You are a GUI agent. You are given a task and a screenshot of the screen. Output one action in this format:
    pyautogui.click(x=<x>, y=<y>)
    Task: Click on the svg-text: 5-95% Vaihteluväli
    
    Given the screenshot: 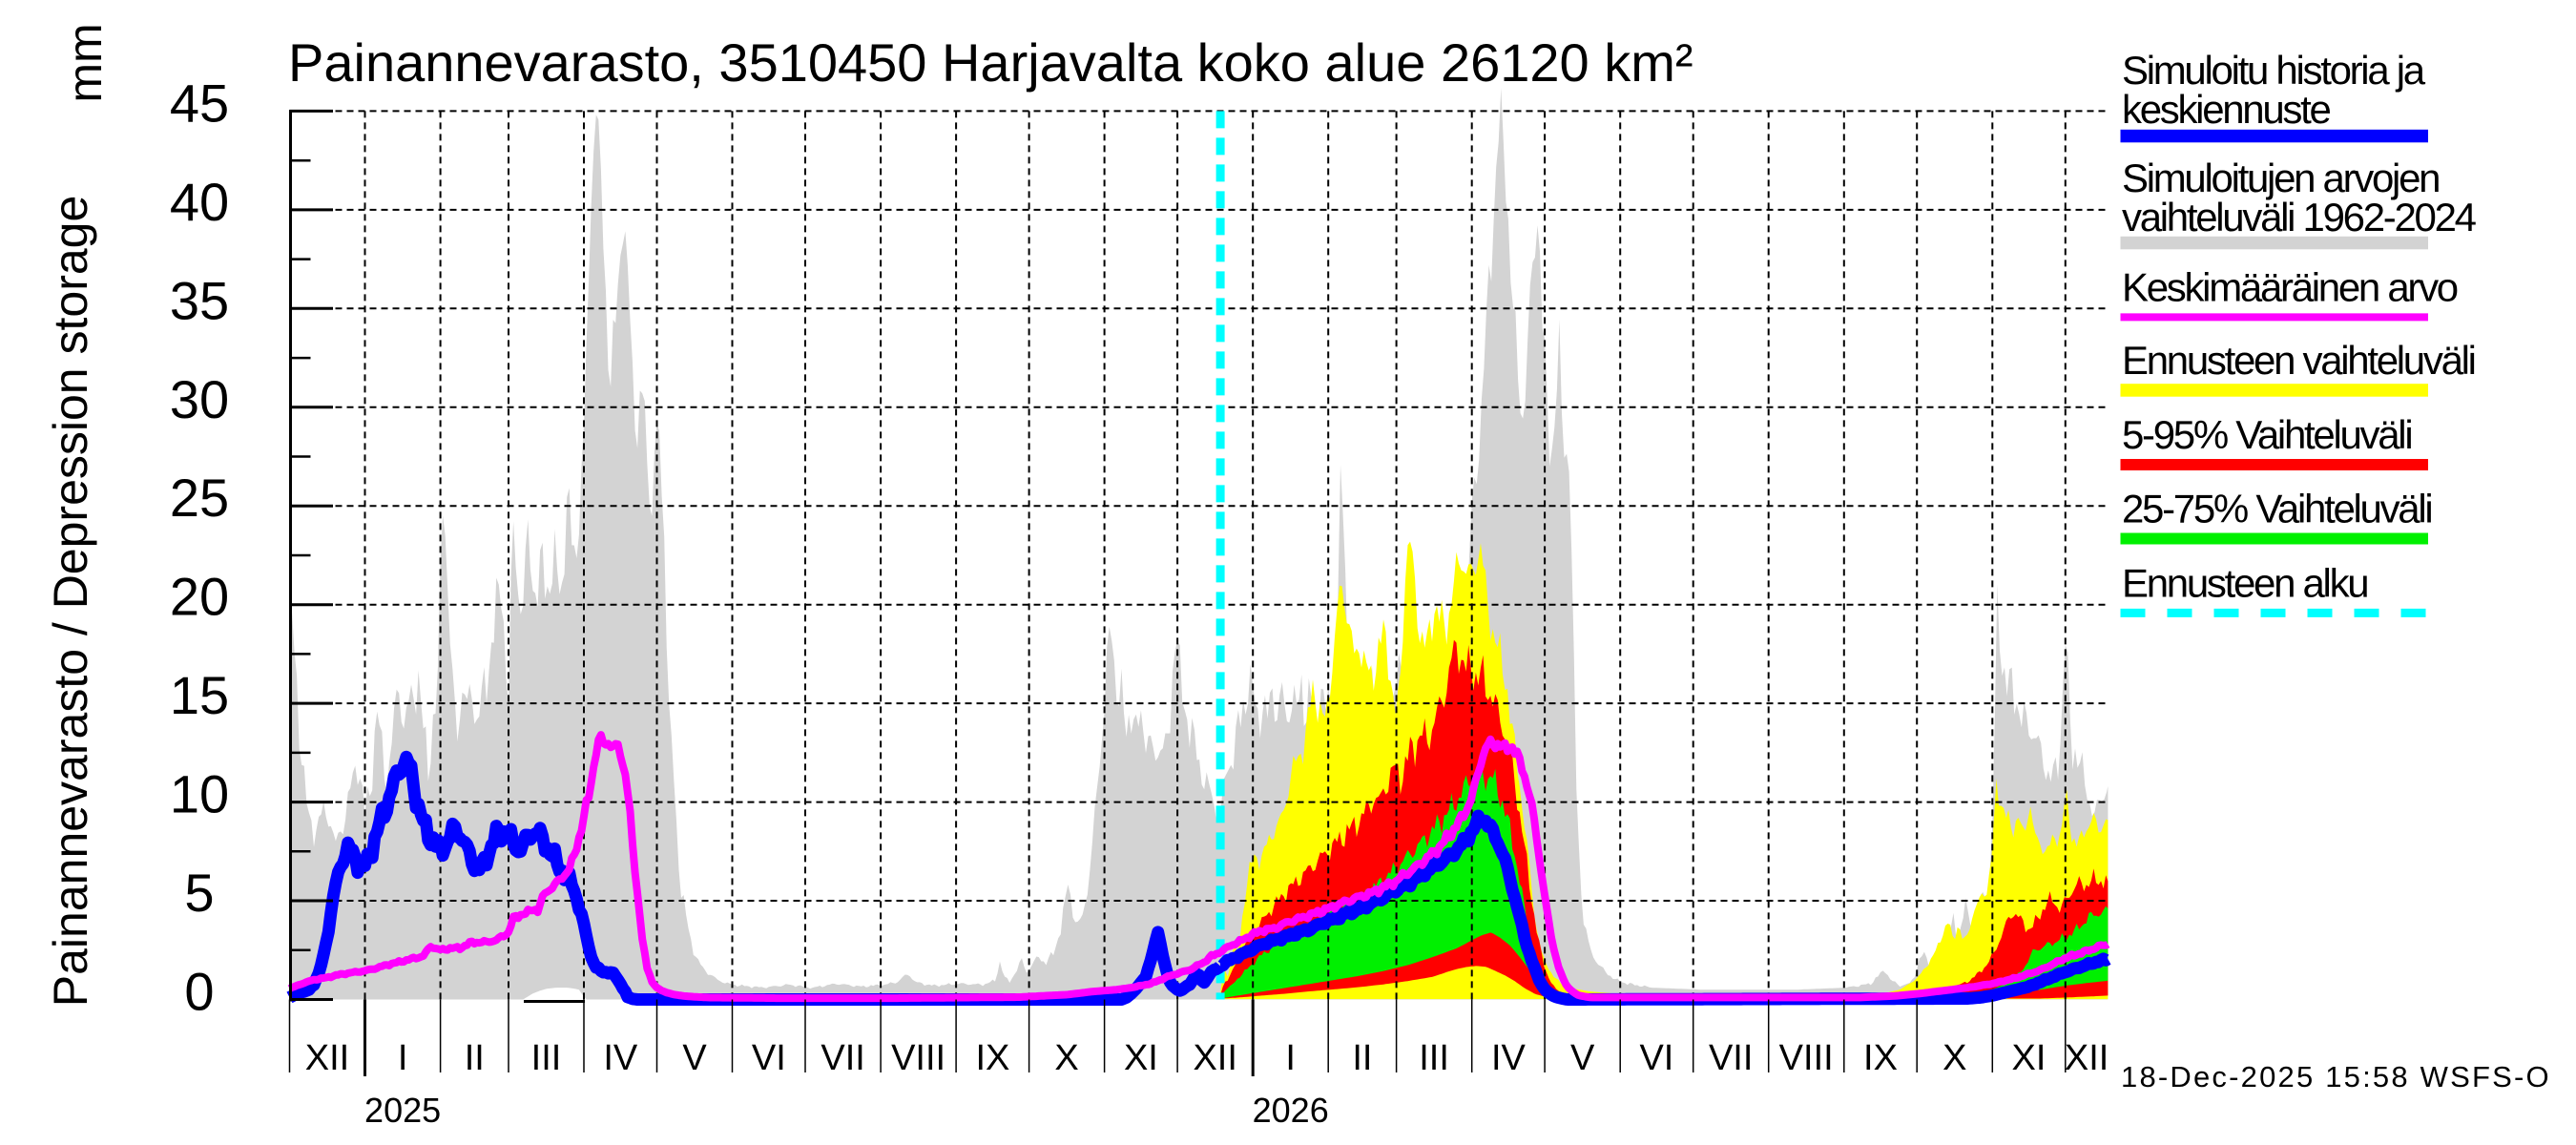 What is the action you would take?
    pyautogui.click(x=2266, y=434)
    